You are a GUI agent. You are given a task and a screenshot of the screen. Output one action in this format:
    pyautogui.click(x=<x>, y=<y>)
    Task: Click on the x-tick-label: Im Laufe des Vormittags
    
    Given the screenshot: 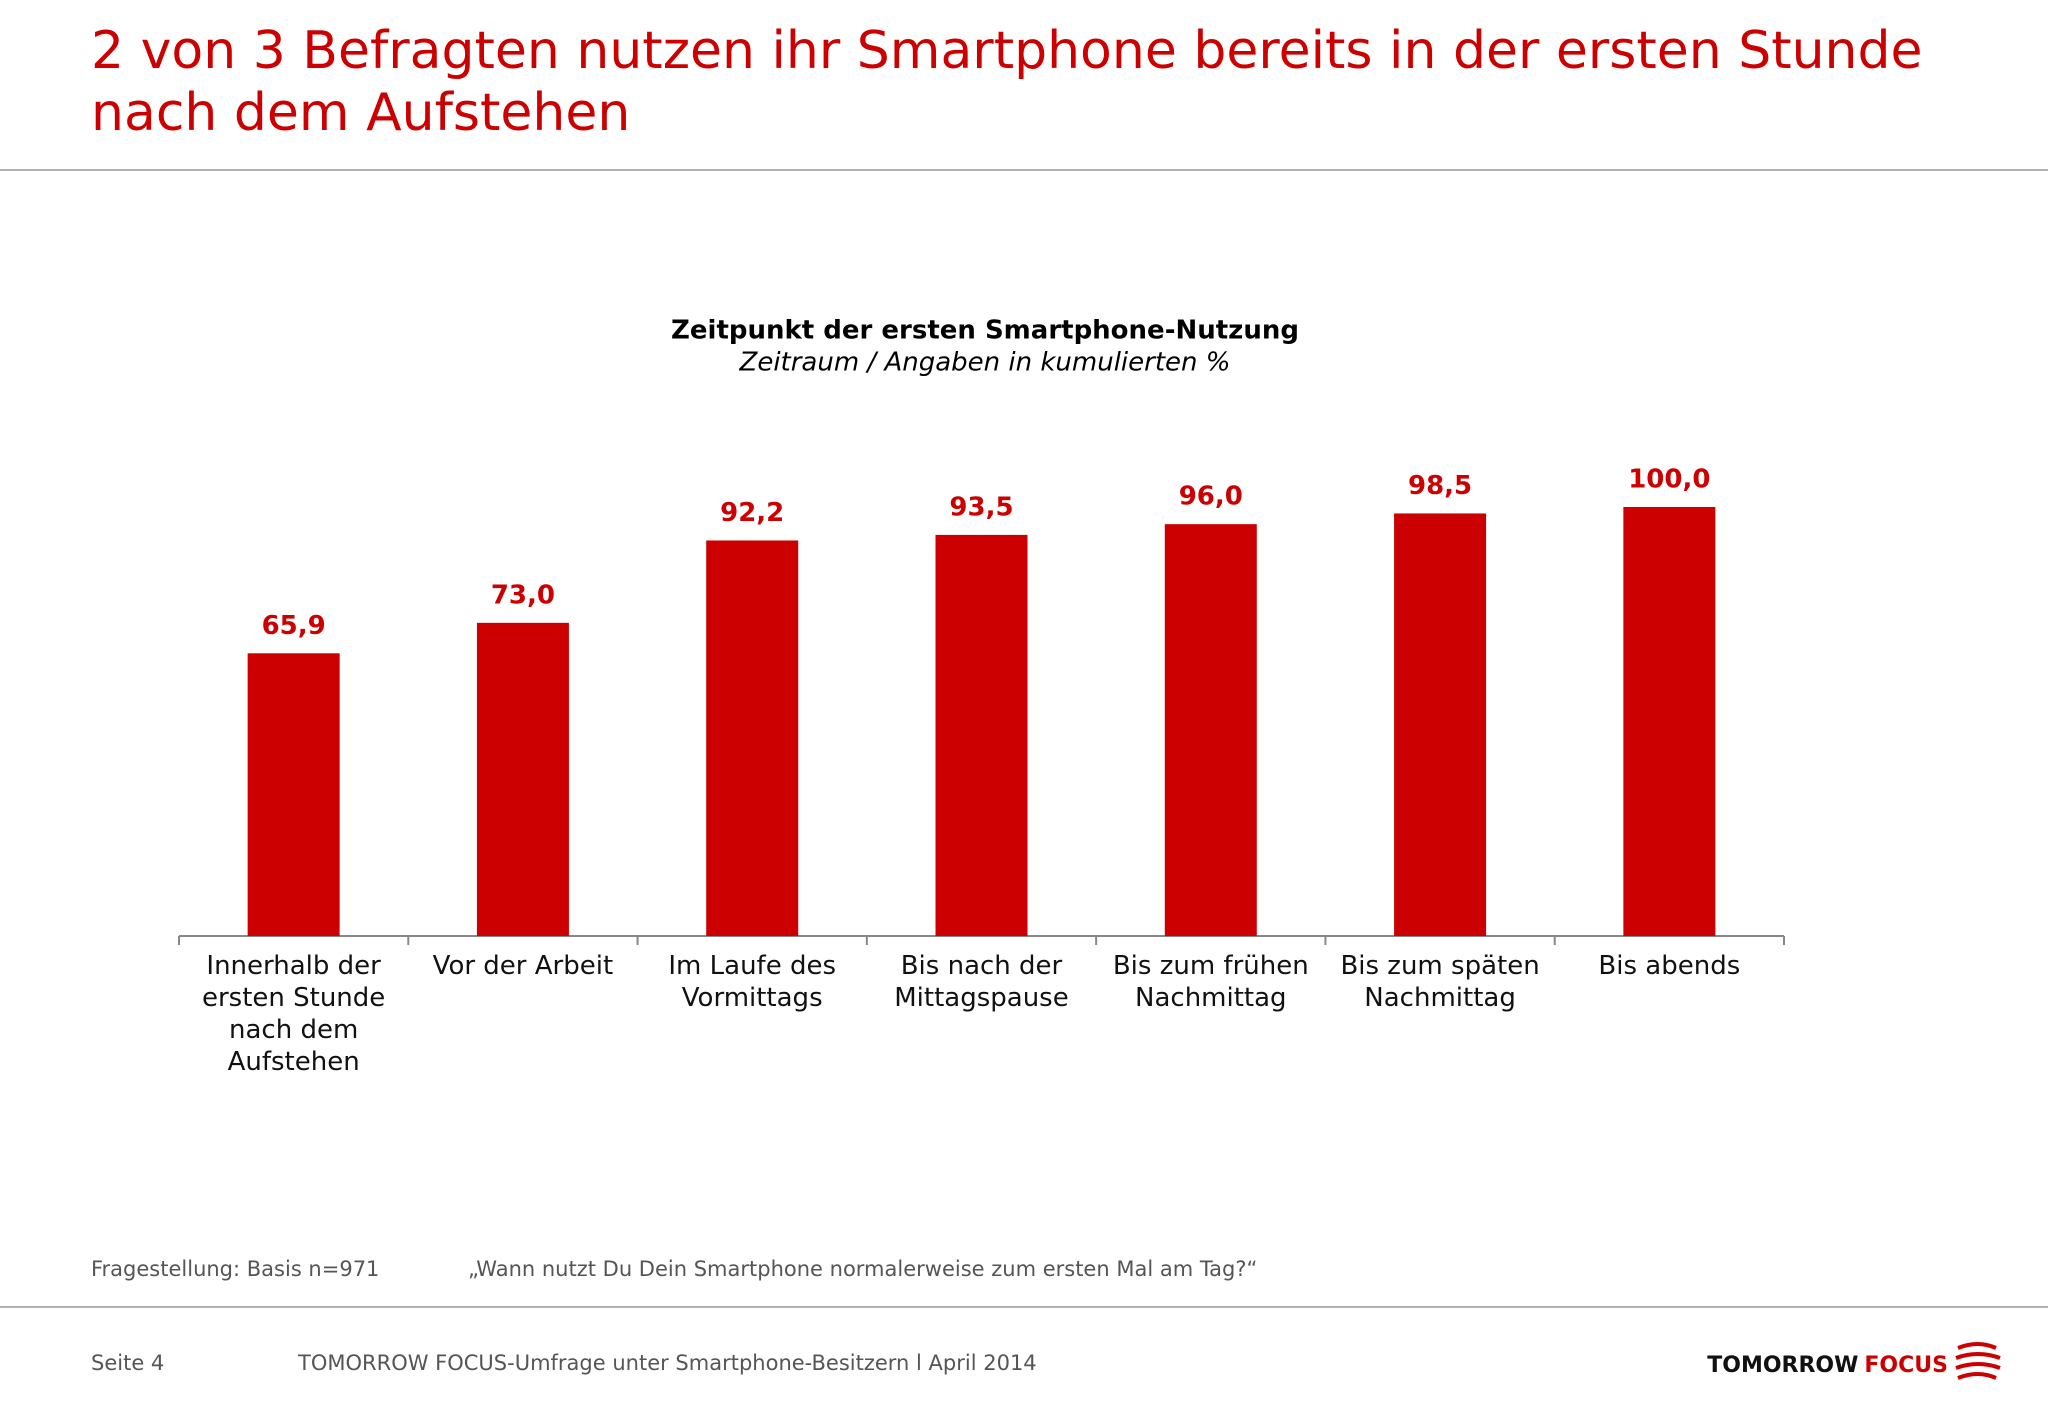 What is the action you would take?
    pyautogui.click(x=752, y=982)
    